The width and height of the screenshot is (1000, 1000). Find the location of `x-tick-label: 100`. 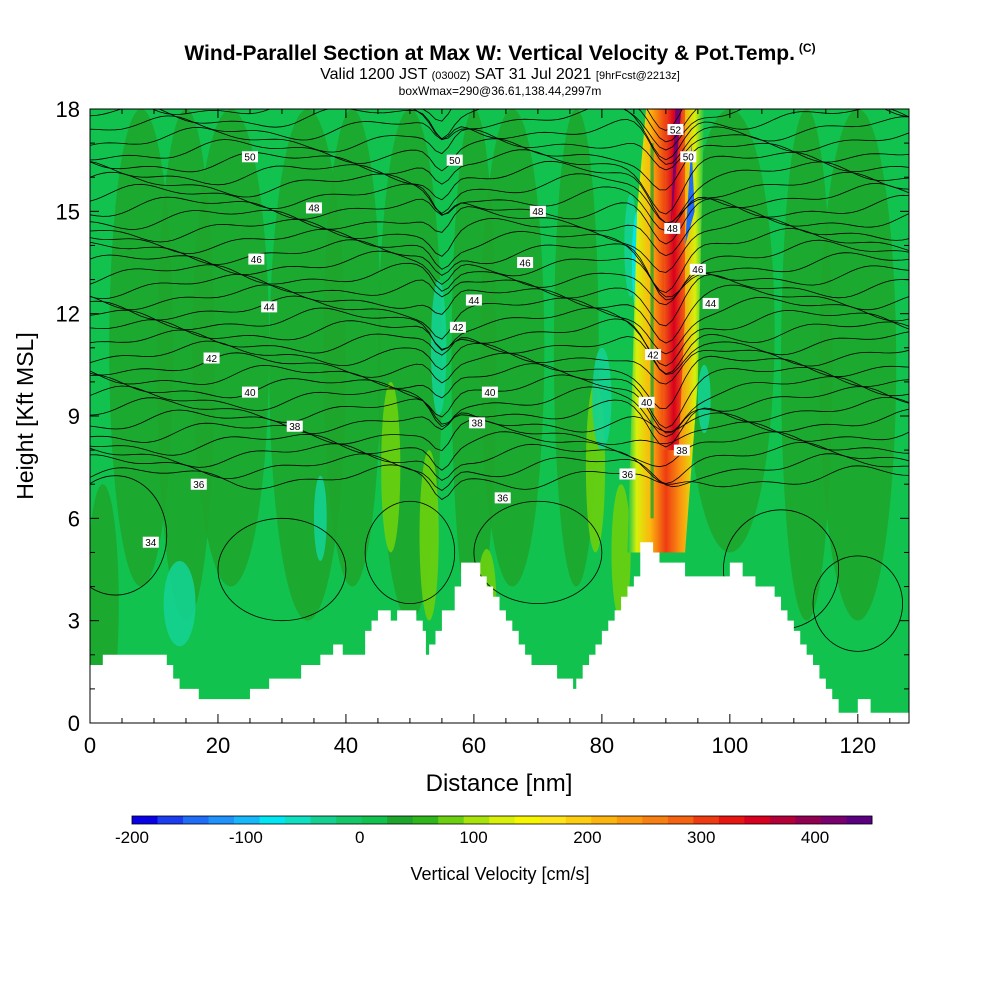

x-tick-label: 100 is located at coordinates (729, 745).